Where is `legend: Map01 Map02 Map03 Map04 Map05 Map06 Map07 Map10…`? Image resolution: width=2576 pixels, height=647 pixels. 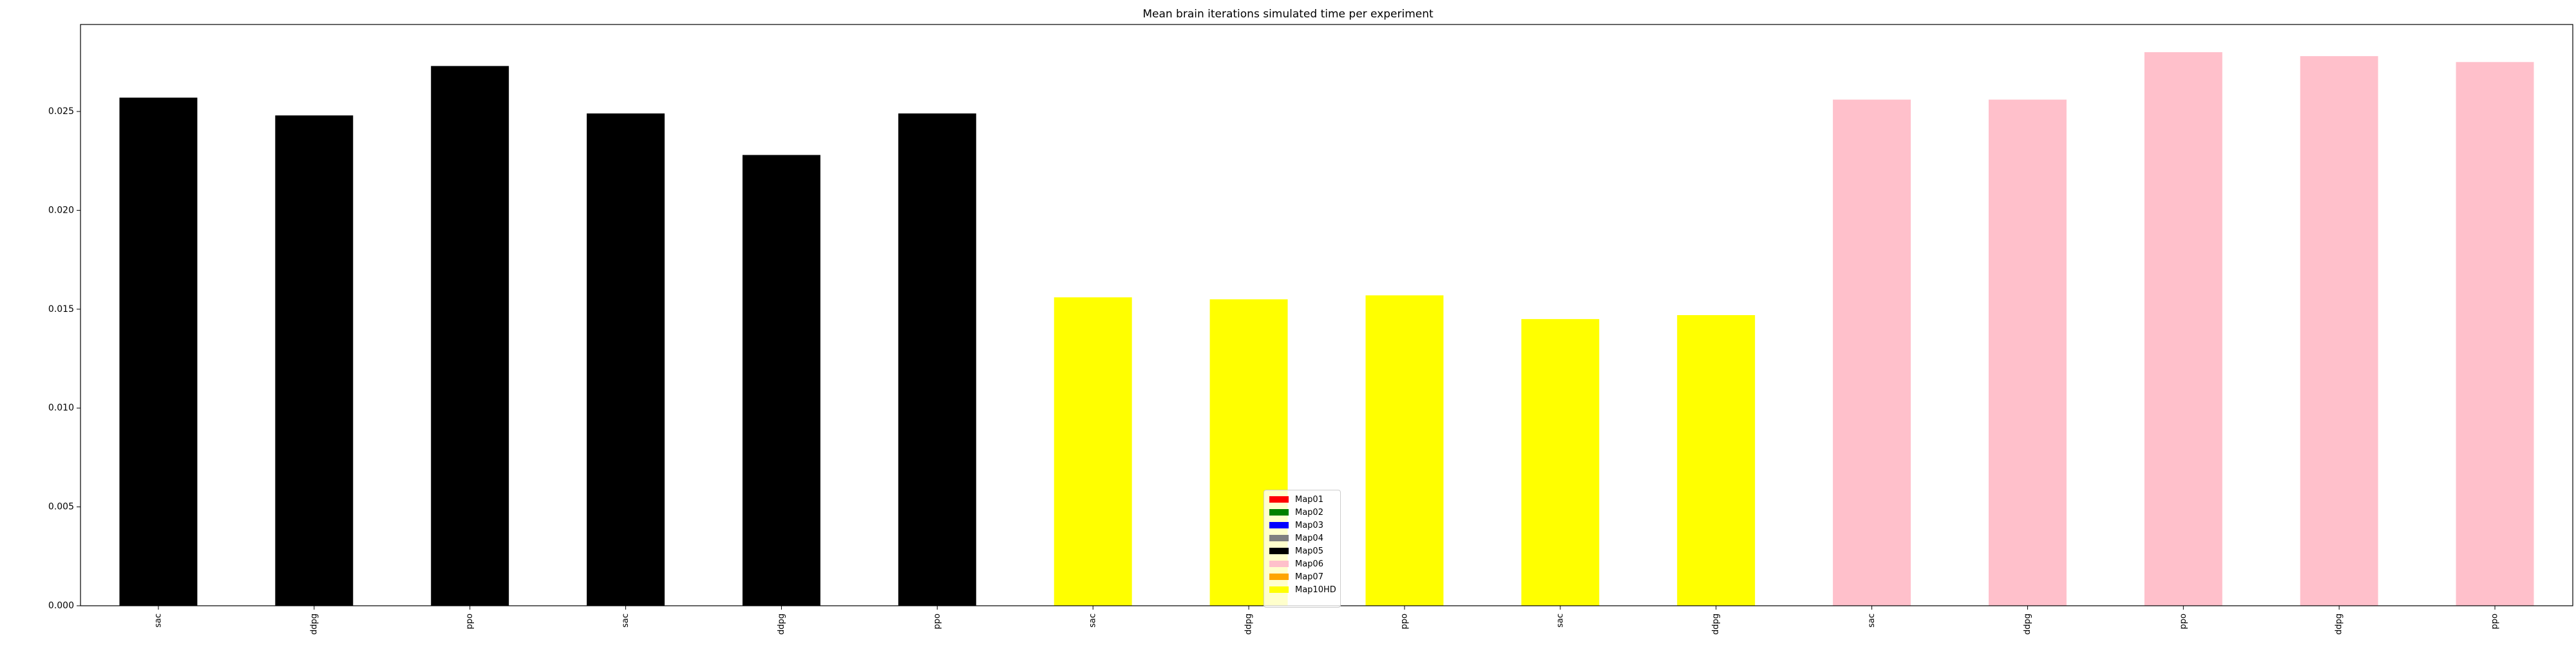
legend: Map01 Map02 Map03 Map04 Map05 Map06 Map07 Map10… is located at coordinates (1302, 549).